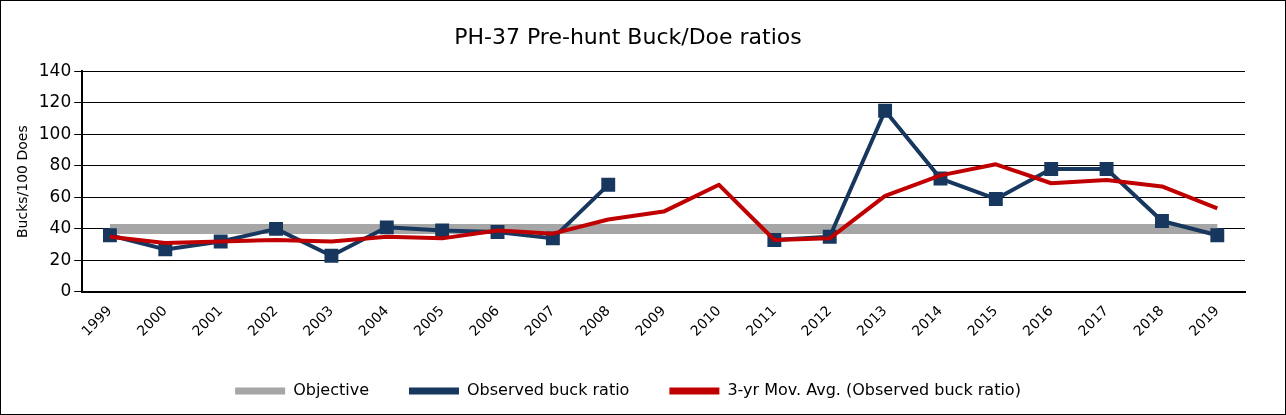 This screenshot has width=1286, height=415. Describe the element at coordinates (22, 182) in the screenshot. I see `y-axis-title: Bucks/100 Does` at that location.